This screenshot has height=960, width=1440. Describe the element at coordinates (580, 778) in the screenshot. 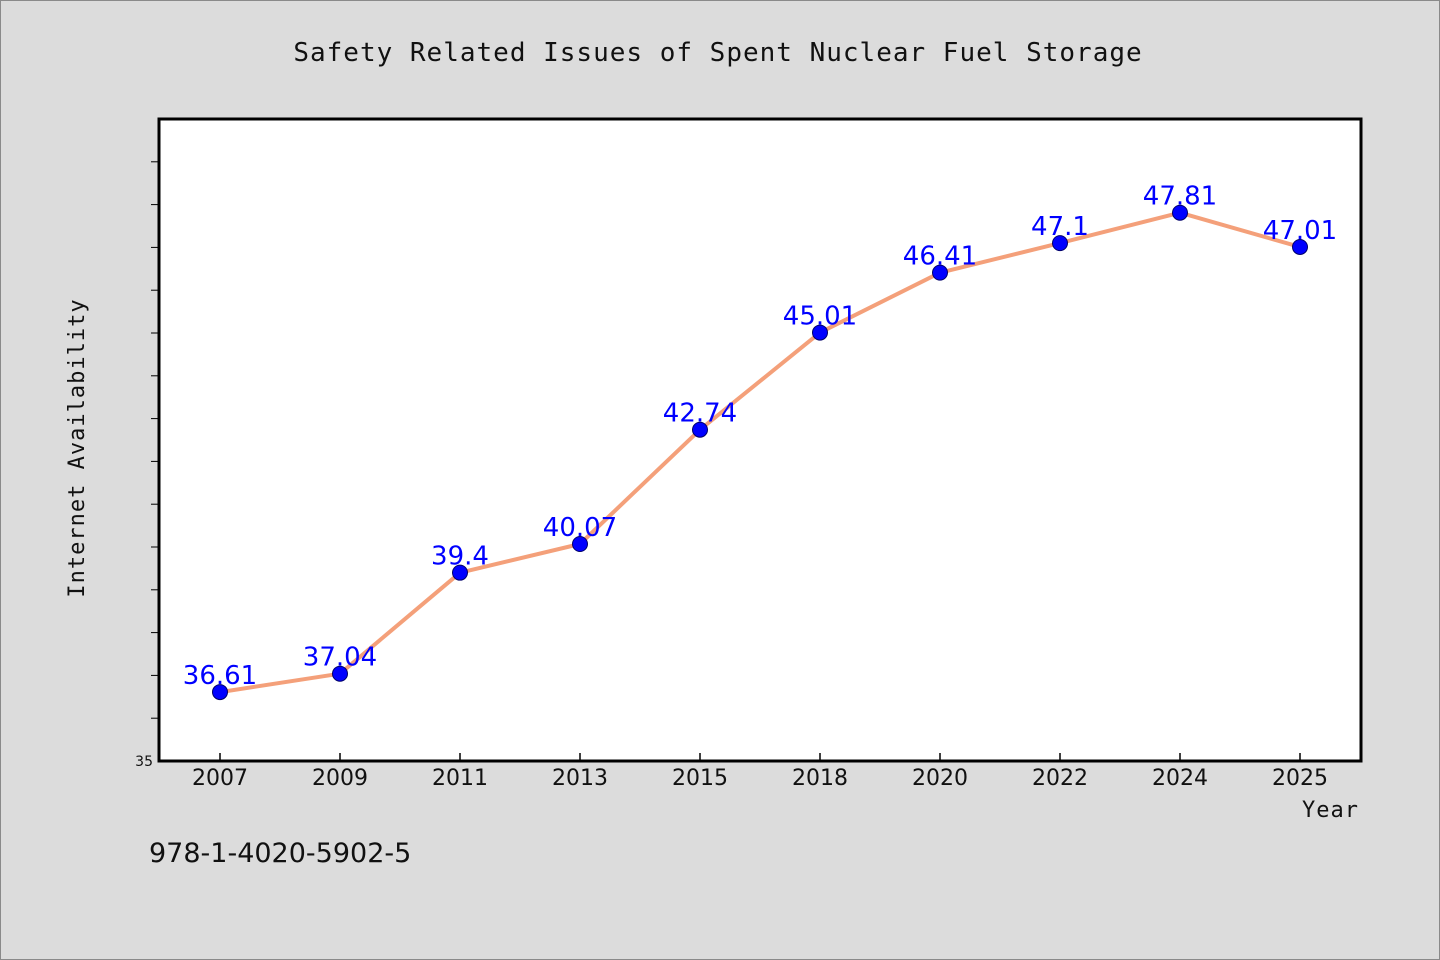

I see `x-tick-label: 2013` at that location.